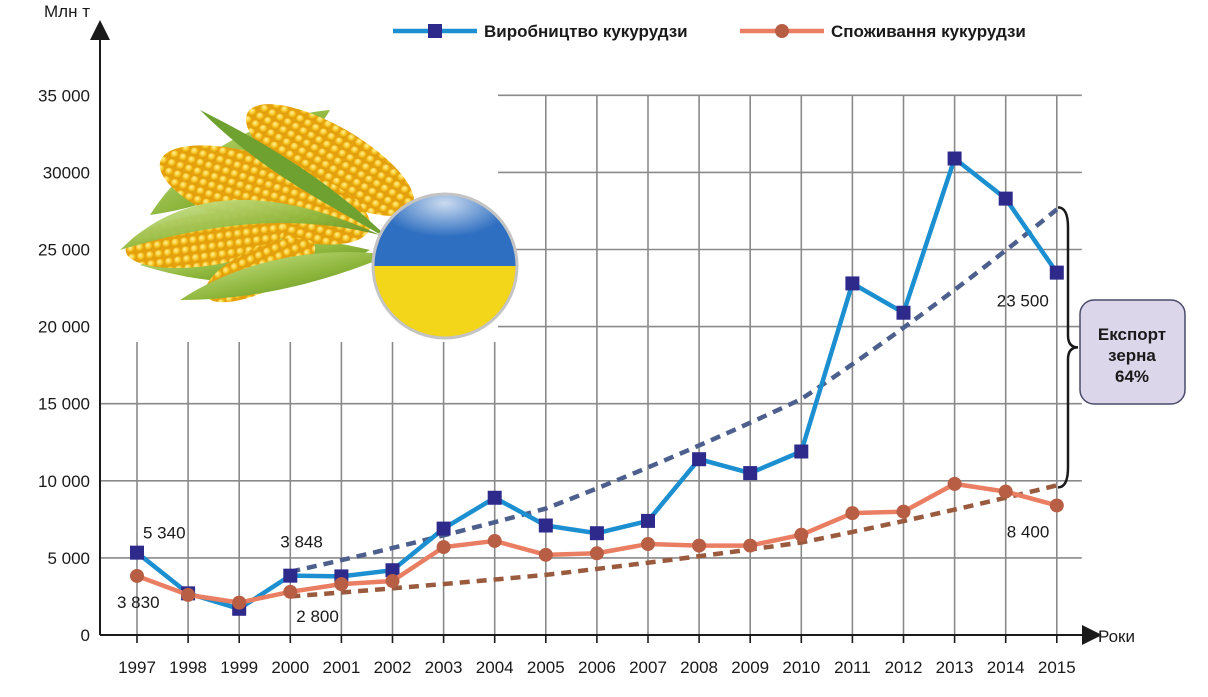 Image resolution: width=1208 pixels, height=697 pixels. Describe the element at coordinates (1068, 347) in the screenshot. I see `export-brace` at that location.